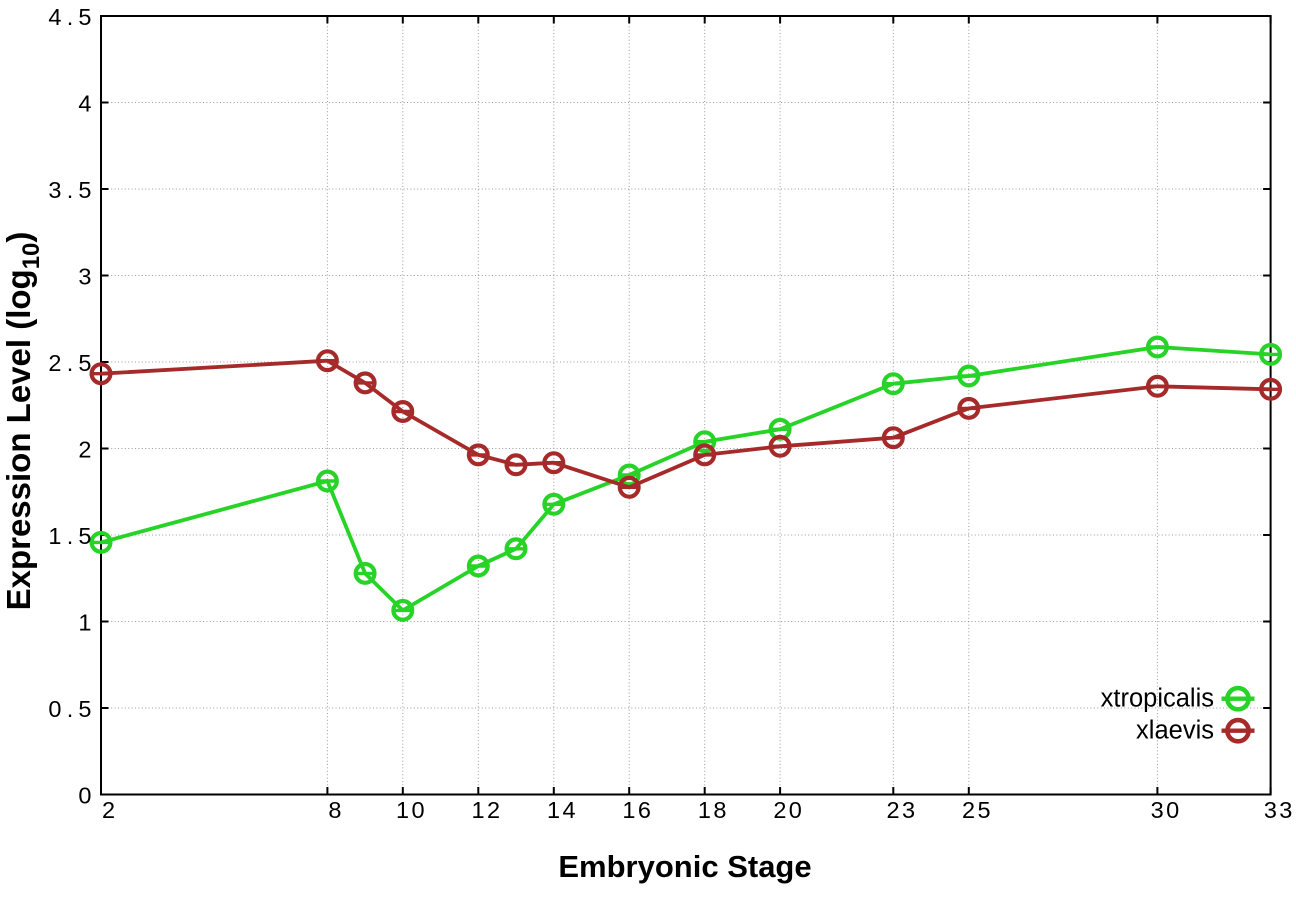 This screenshot has width=1296, height=907. What do you see at coordinates (1175, 731) in the screenshot?
I see `svg-text: xlaevis` at bounding box center [1175, 731].